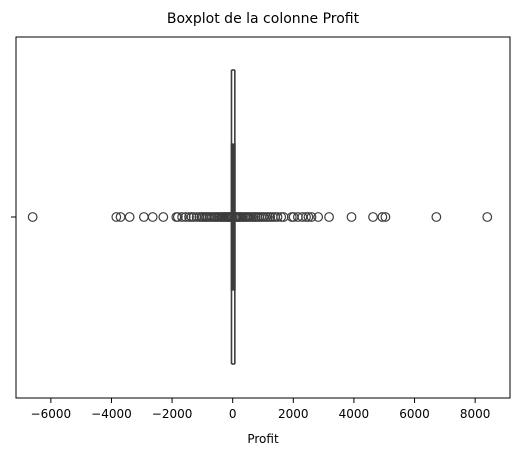  What do you see at coordinates (233, 414) in the screenshot?
I see `x-tick-label: 0` at bounding box center [233, 414].